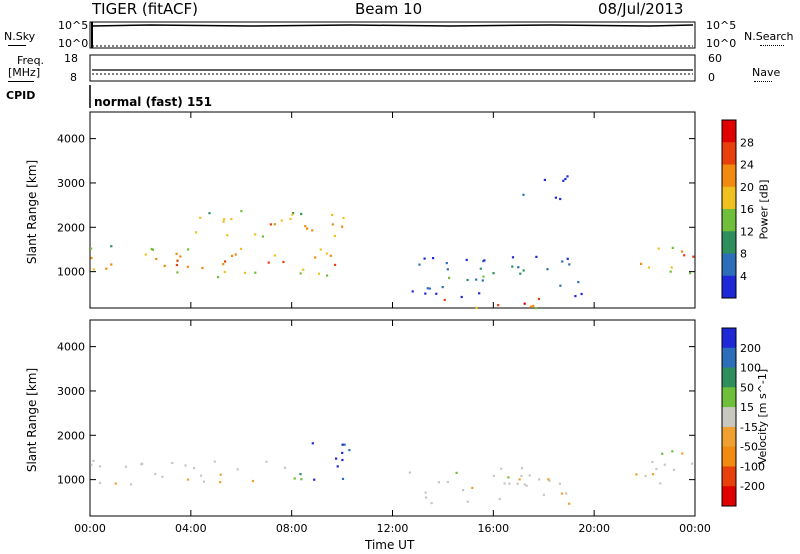  I want to click on x-tick-label: 08:00, so click(292, 528).